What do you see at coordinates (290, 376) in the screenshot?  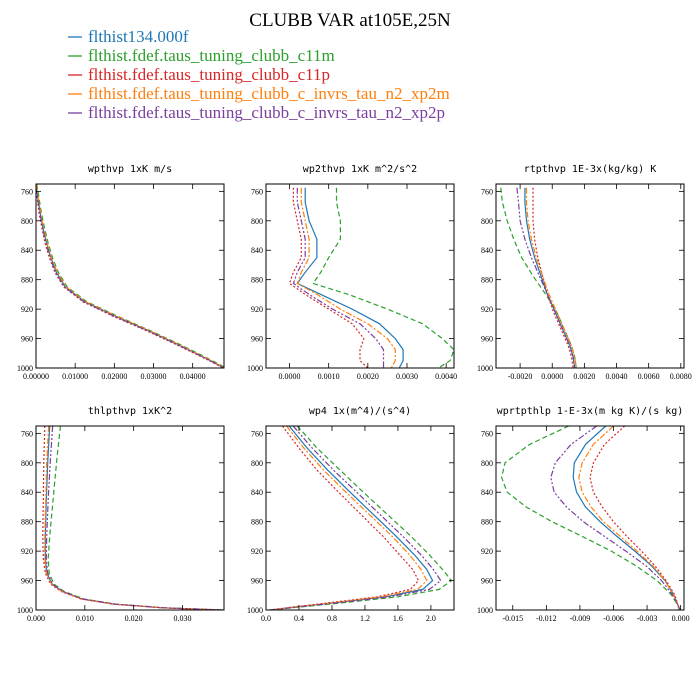 I see `x-tick-label: 0.0000` at bounding box center [290, 376].